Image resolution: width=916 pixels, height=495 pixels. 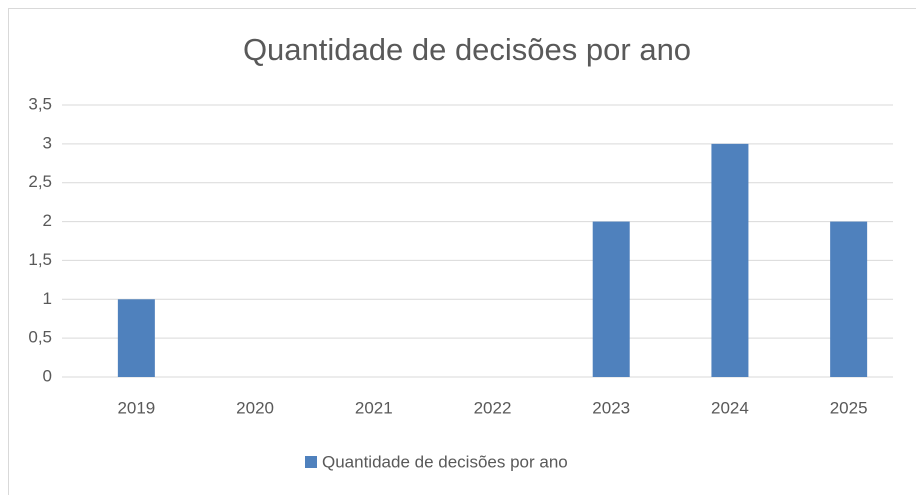 What do you see at coordinates (40, 181) in the screenshot?
I see `y-tick-label: 2,5` at bounding box center [40, 181].